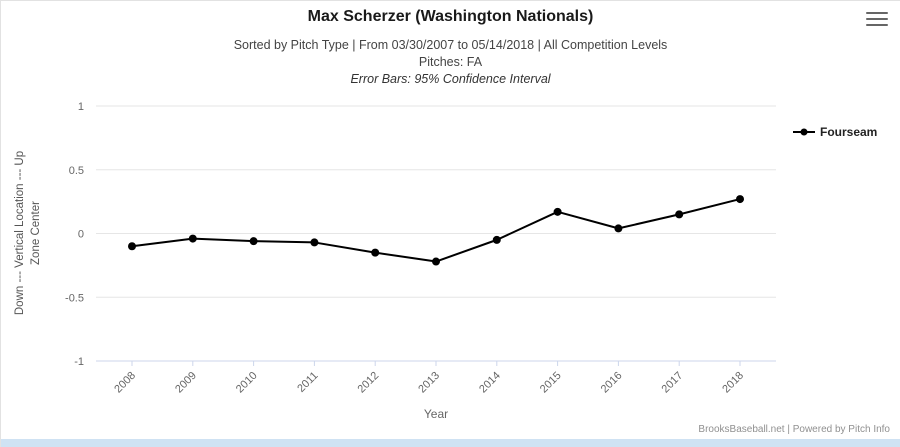  What do you see at coordinates (612, 383) in the screenshot?
I see `svg-text: 2016` at bounding box center [612, 383].